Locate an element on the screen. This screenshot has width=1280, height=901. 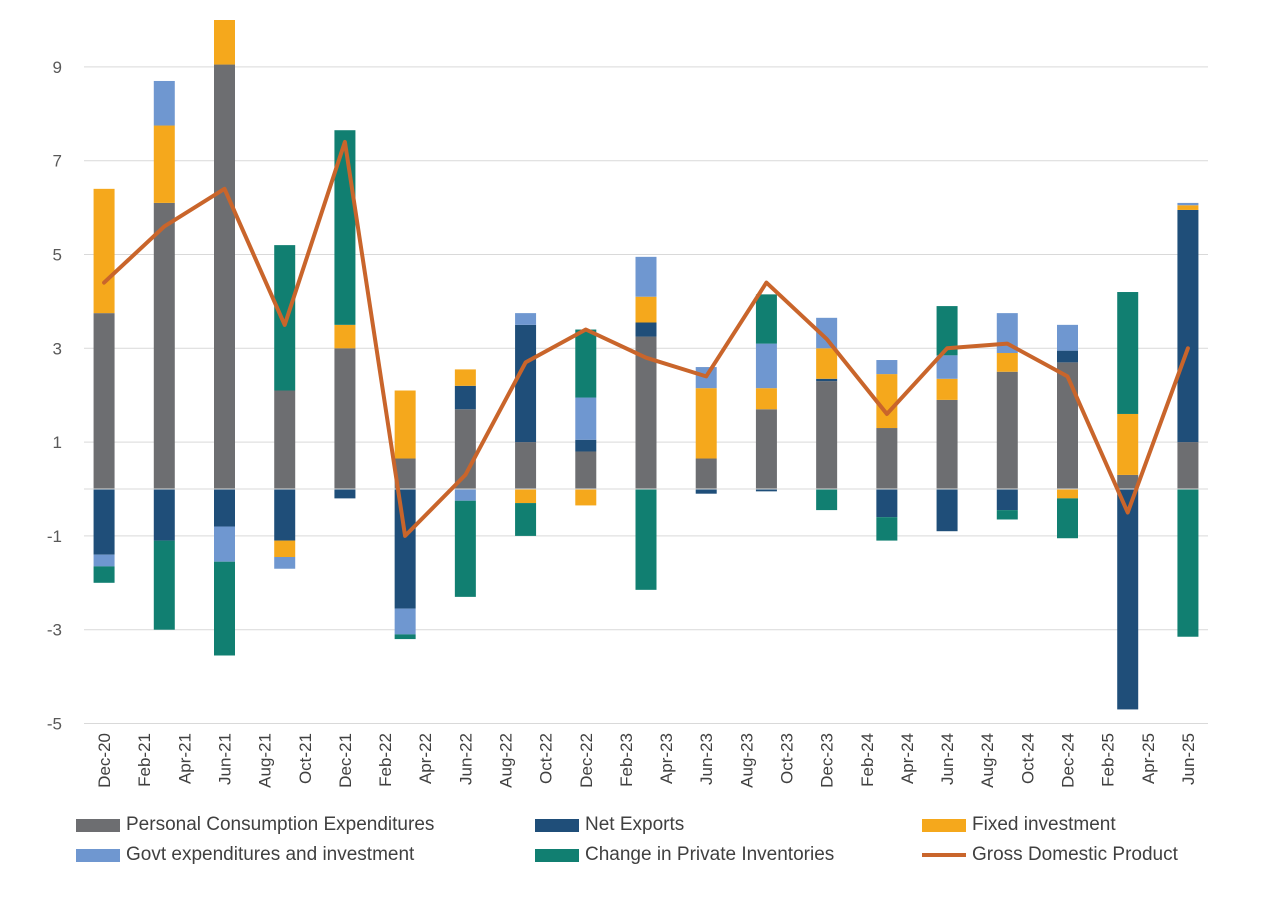
x-tick-label: Aug-21 is located at coordinates (265, 760).